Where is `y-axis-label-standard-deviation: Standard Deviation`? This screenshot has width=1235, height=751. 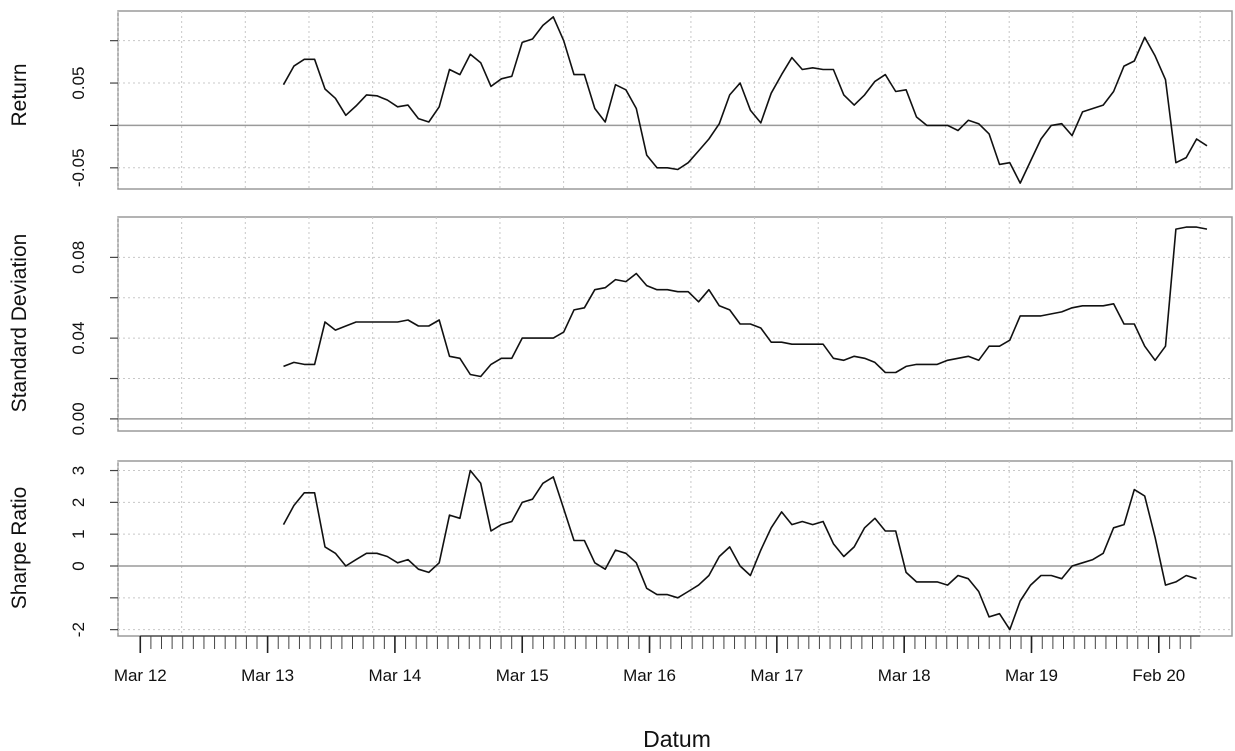
y-axis-label-standard-deviation: Standard Deviation is located at coordinates (19, 323).